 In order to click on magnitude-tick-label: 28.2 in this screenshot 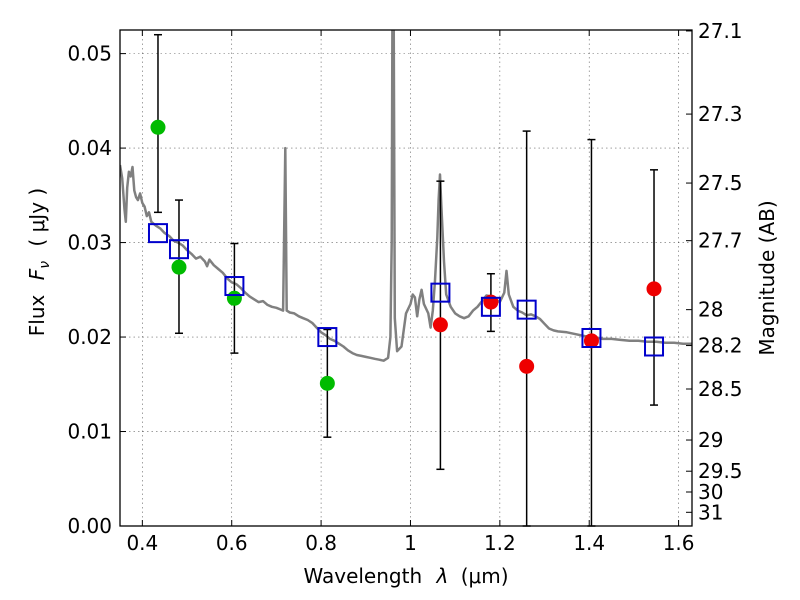, I will do `click(720, 346)`.